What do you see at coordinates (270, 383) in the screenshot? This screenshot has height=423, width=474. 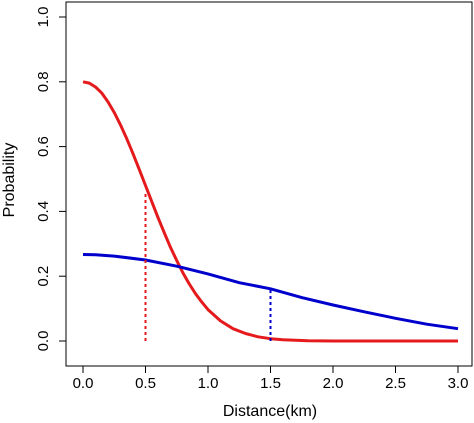 I see `x-tick-label: 1.5` at bounding box center [270, 383].